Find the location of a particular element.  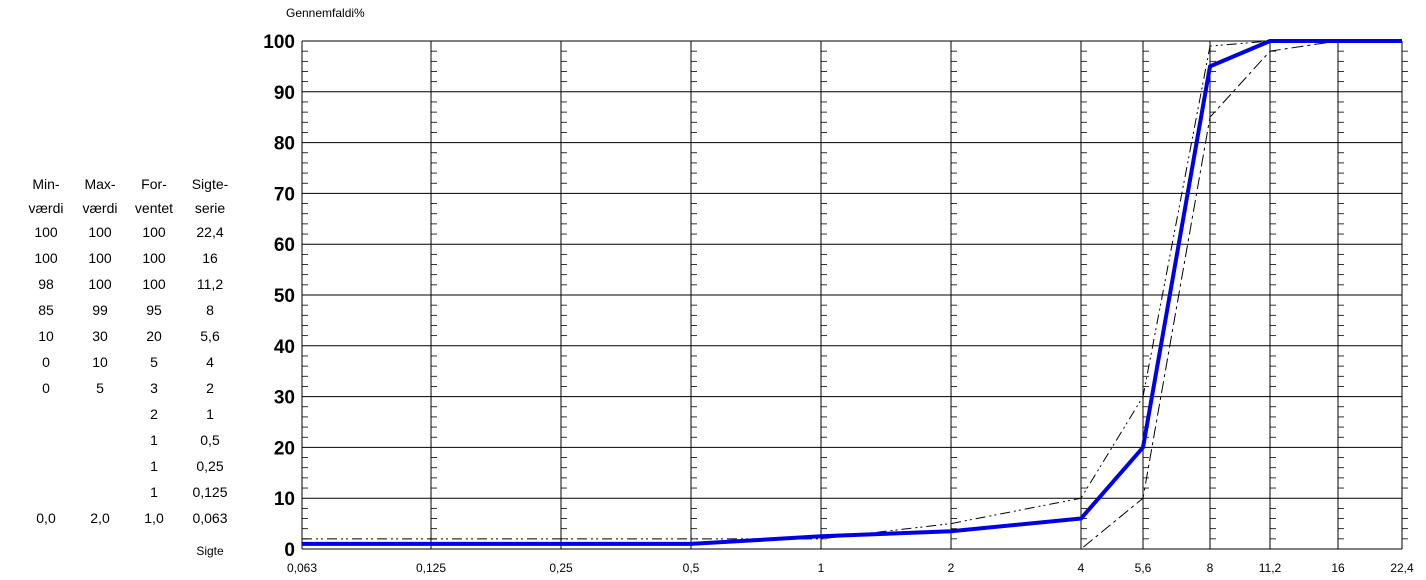

x-tick-label: 1 is located at coordinates (821, 568).